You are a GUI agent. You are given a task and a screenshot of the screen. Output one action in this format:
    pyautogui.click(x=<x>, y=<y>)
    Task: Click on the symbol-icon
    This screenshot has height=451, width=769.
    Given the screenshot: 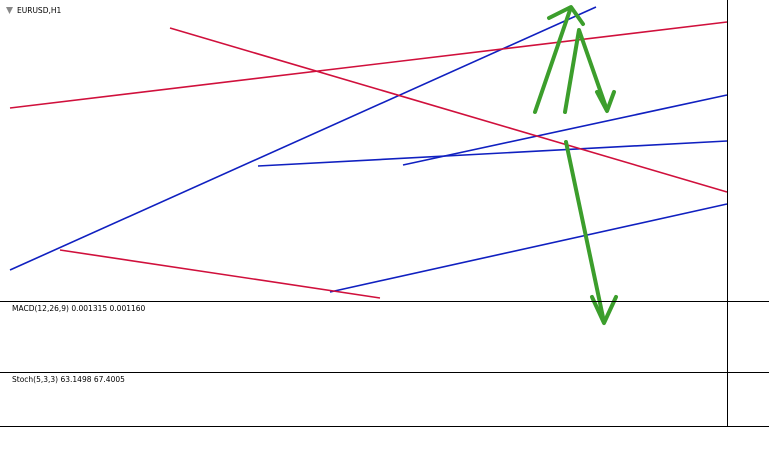 What is the action you would take?
    pyautogui.click(x=9, y=10)
    